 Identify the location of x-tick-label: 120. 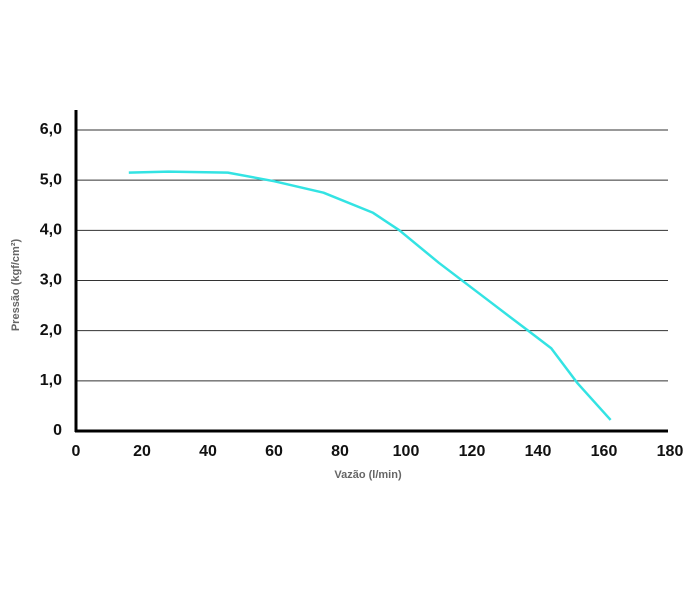
(472, 451).